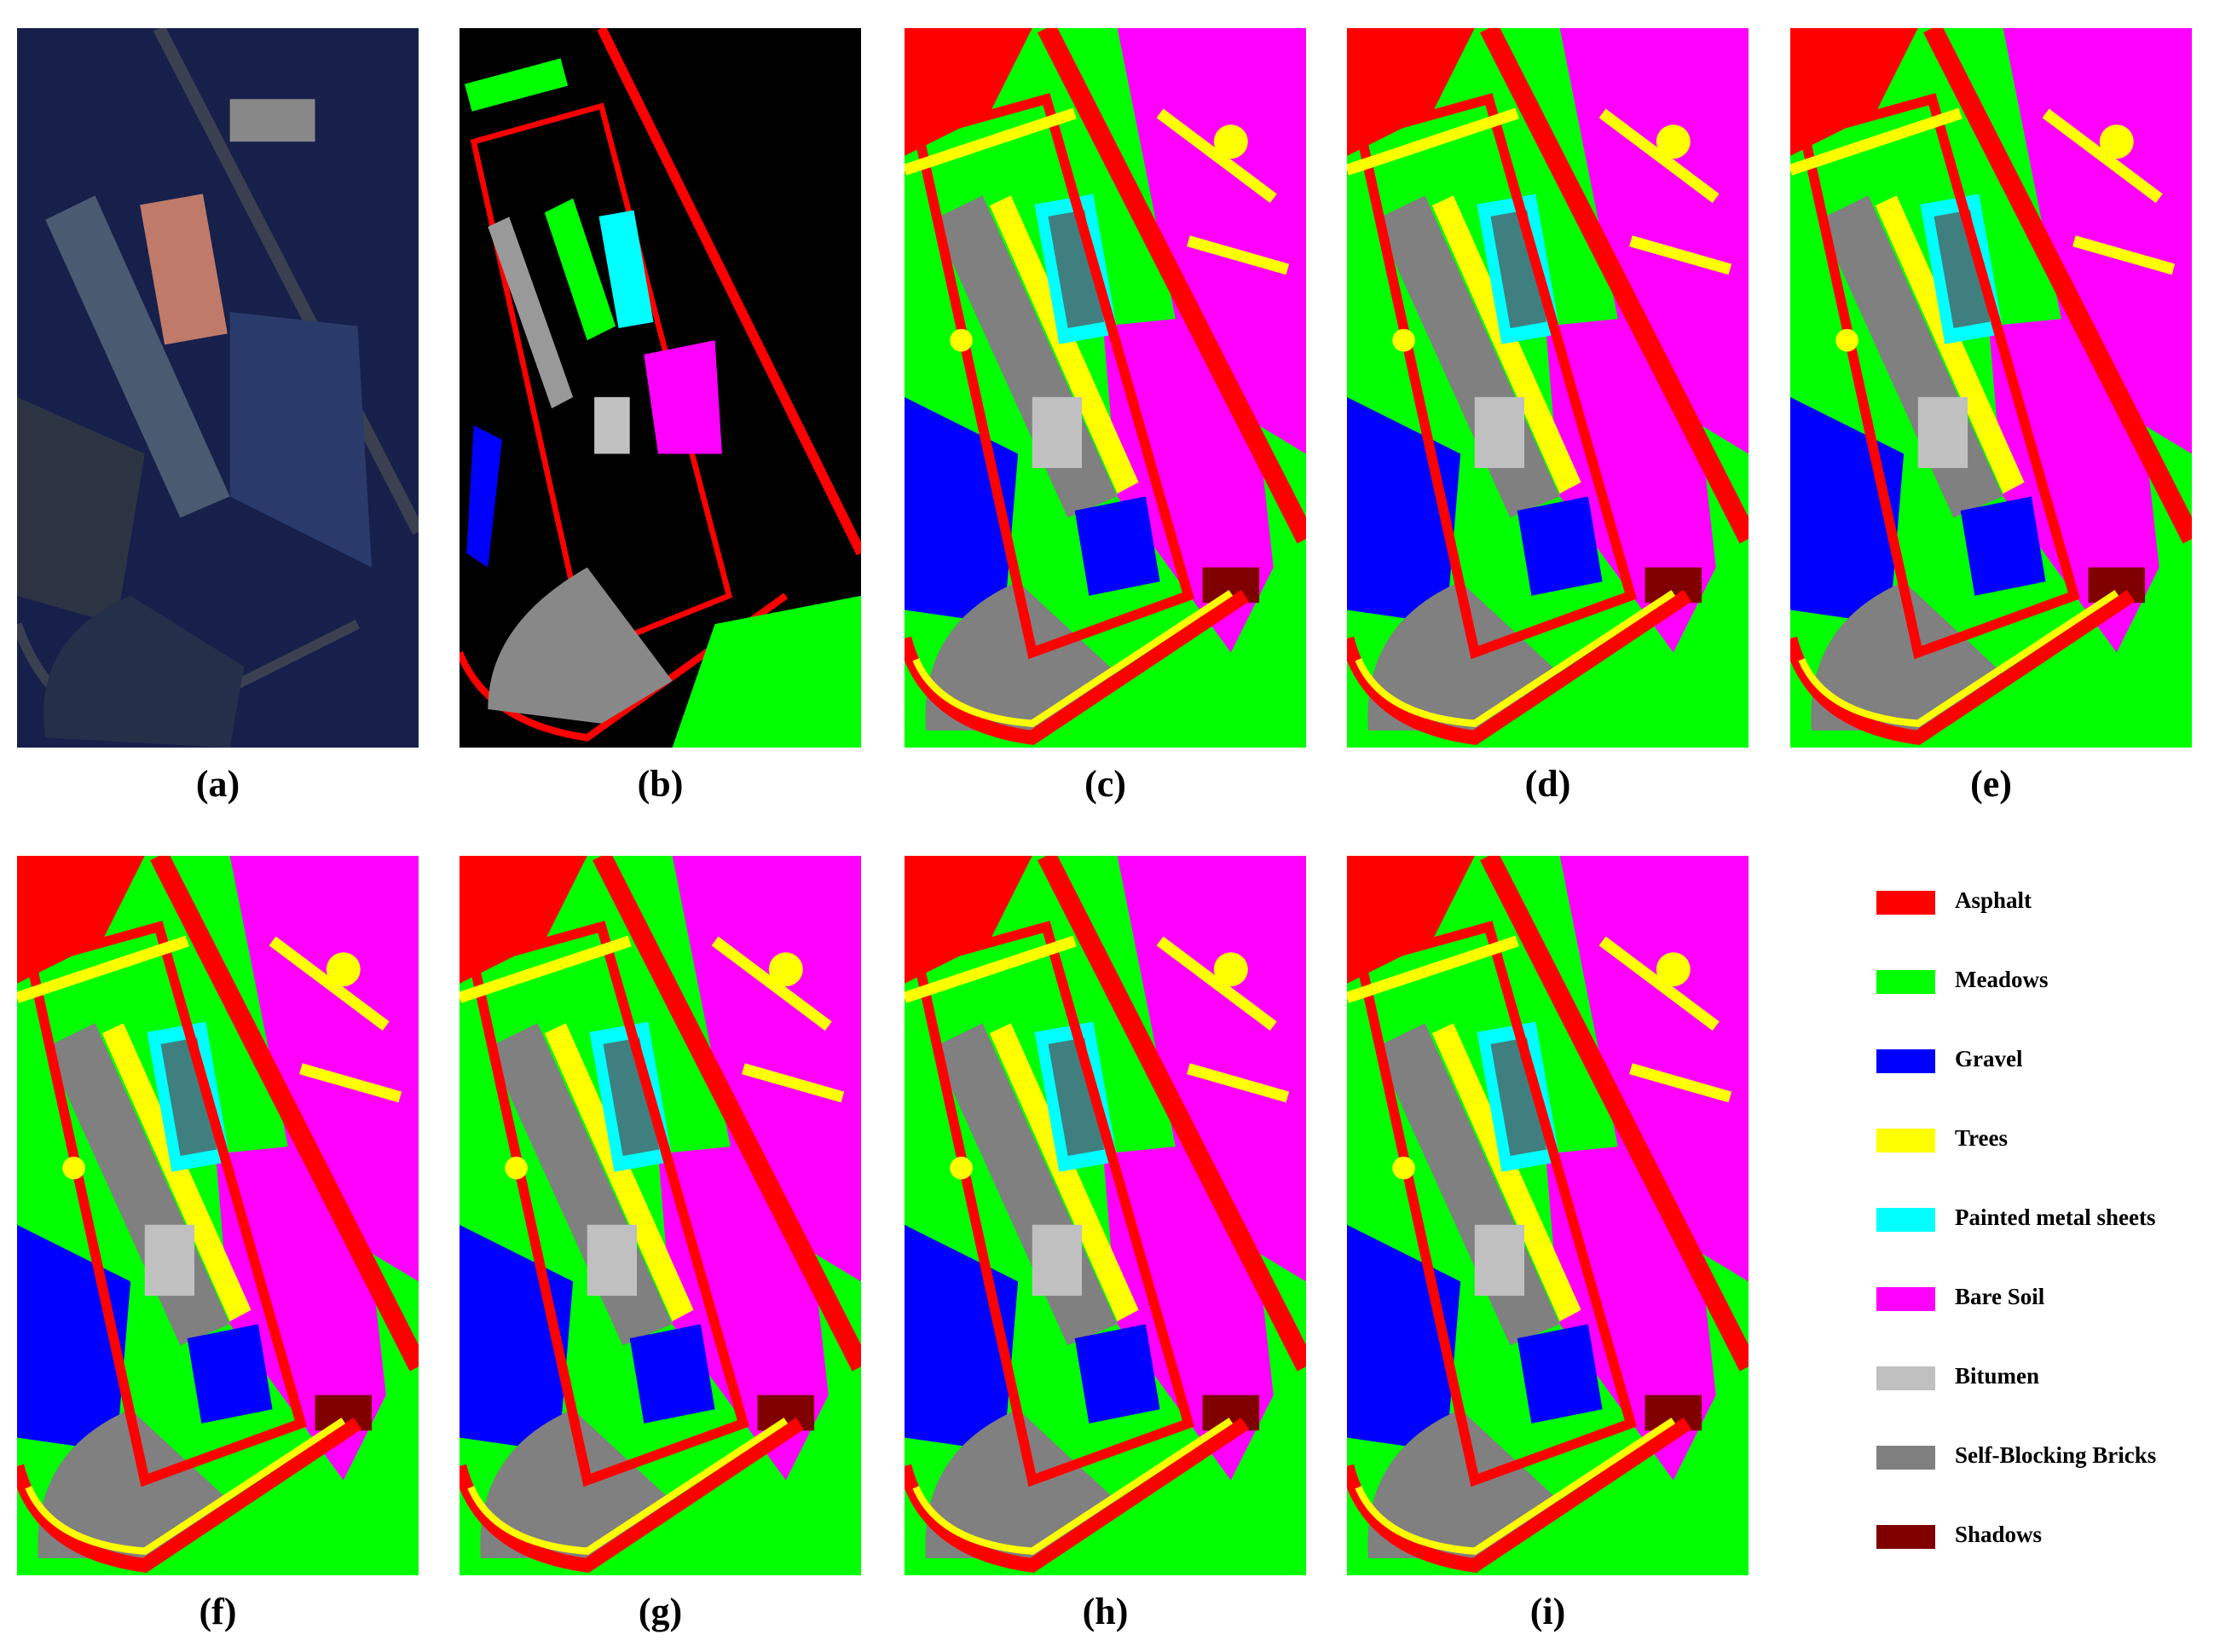 This screenshot has width=2214, height=1652. What do you see at coordinates (1106, 1611) in the screenshot?
I see `panel-label: (h)` at bounding box center [1106, 1611].